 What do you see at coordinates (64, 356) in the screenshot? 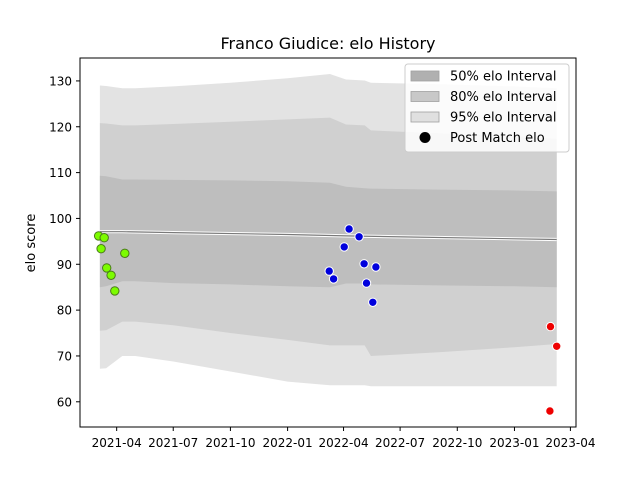
I see `y-tick-label: 70` at bounding box center [64, 356].